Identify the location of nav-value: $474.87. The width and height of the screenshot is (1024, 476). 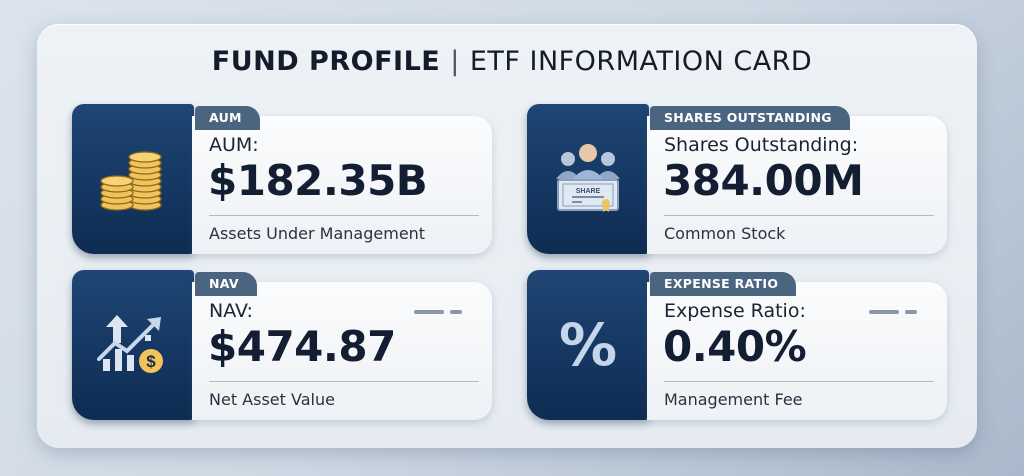
(302, 346).